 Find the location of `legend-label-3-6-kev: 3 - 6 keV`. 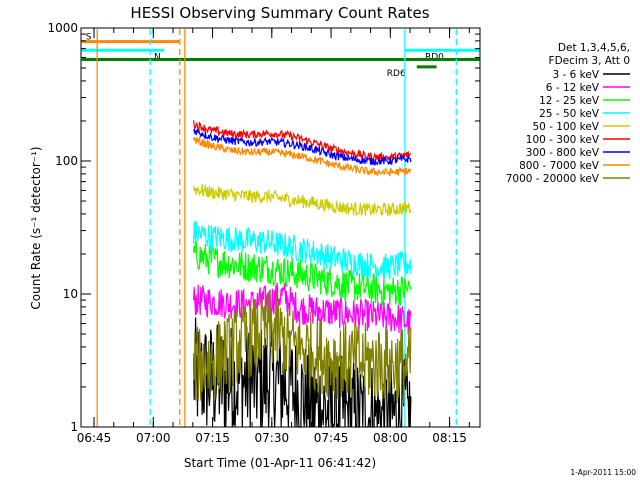

legend-label-3-6-kev: 3 - 6 keV is located at coordinates (575, 75).